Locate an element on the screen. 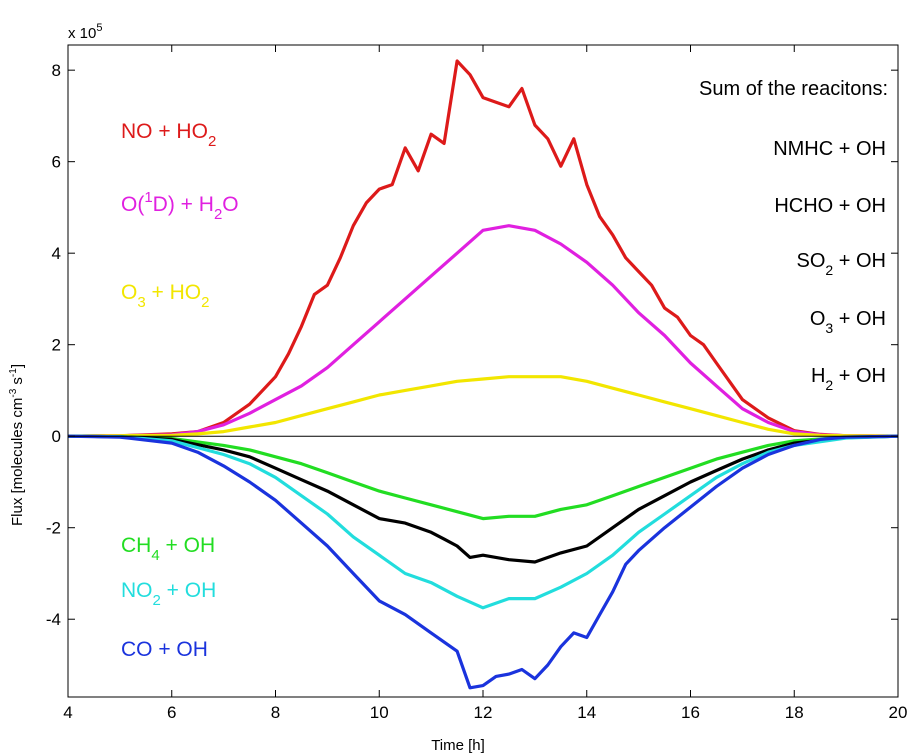  series-label-no_ho2: NO + HO2 is located at coordinates (168, 135).